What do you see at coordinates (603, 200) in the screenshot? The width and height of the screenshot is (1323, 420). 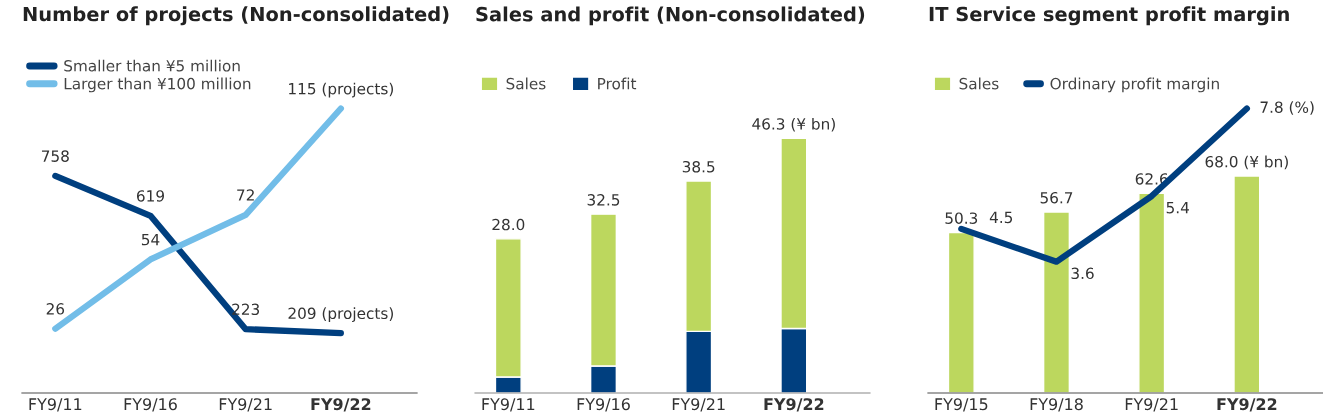 I see `annotation: 32.5` at bounding box center [603, 200].